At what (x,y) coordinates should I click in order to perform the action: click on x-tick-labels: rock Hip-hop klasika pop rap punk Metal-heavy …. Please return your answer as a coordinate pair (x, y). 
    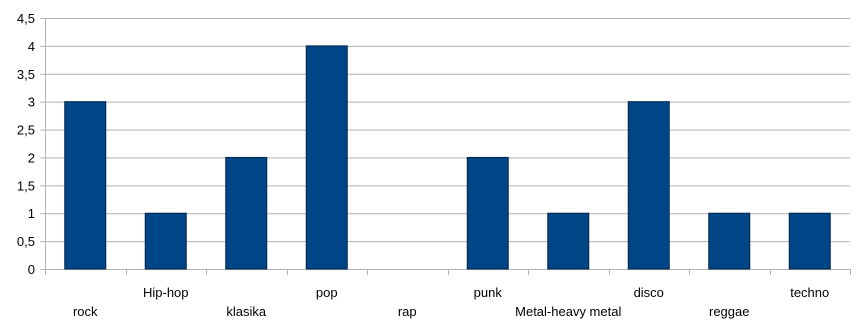
    Looking at the image, I should click on (451, 302).